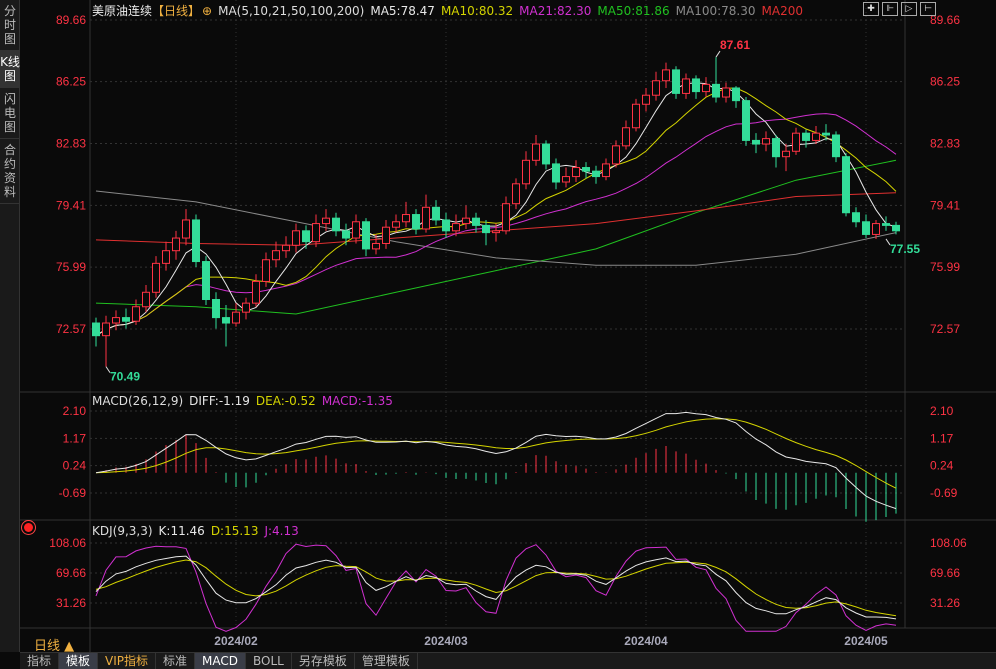 This screenshot has height=669, width=996. What do you see at coordinates (944, 493) in the screenshot?
I see `y-tick-label-right: -0.69` at bounding box center [944, 493].